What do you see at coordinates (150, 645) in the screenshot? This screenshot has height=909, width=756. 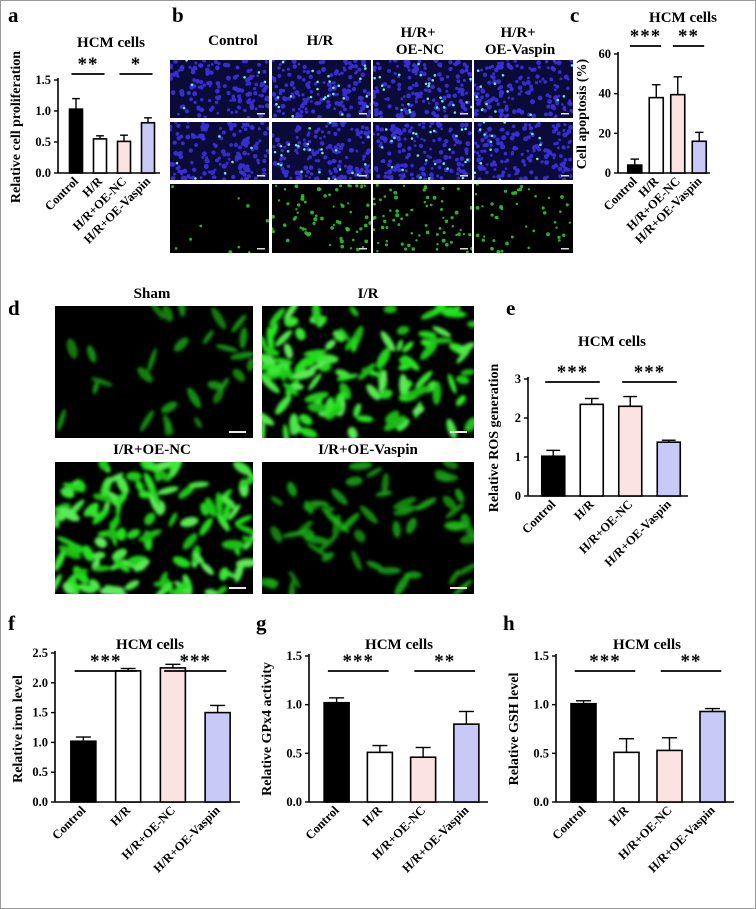 I see `chart-f-title: HCM cells` at bounding box center [150, 645].